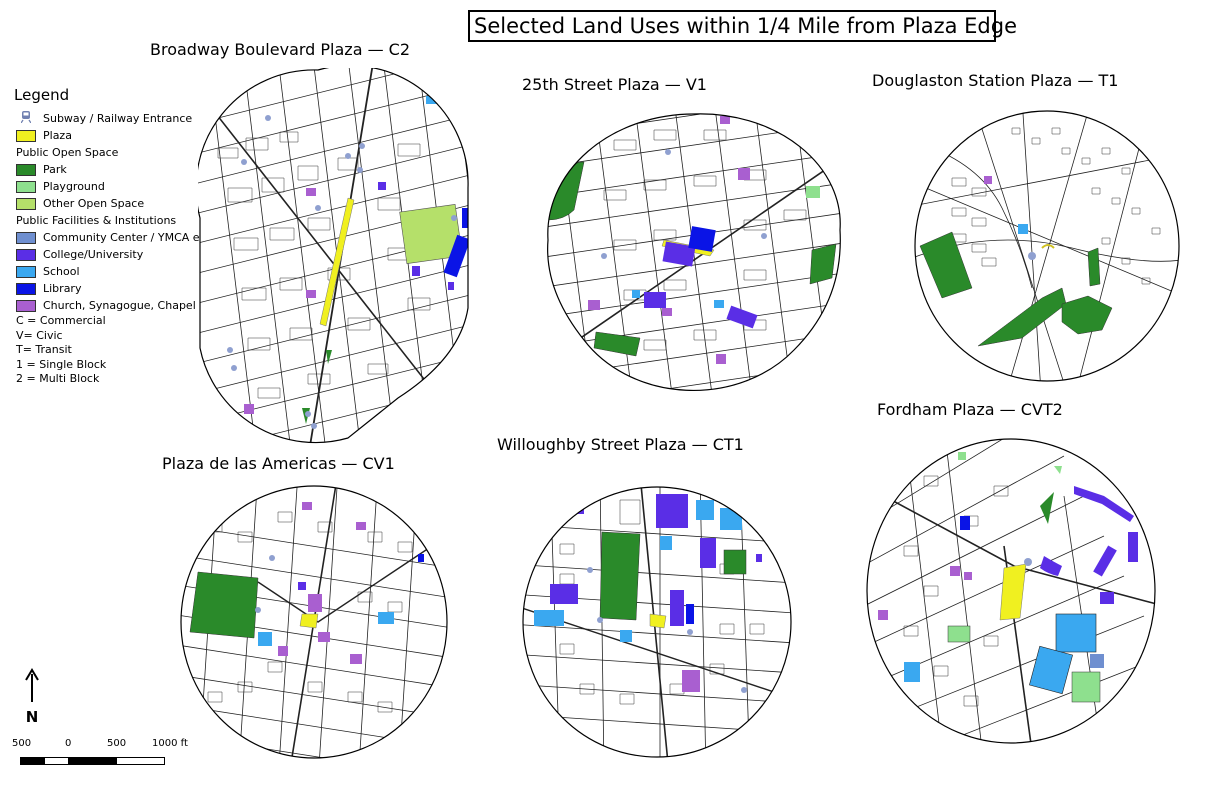  I want to click on legend-item-library: Library, so click(120, 288).